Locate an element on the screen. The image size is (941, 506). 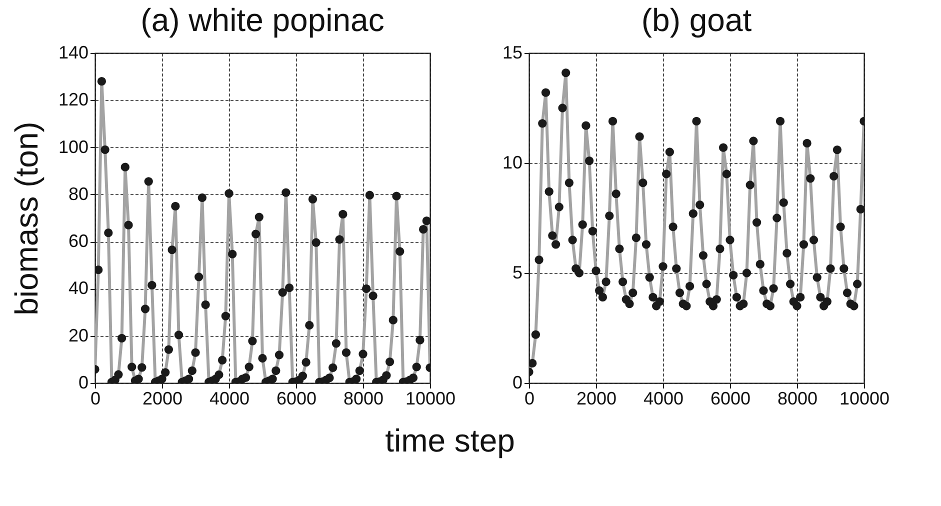
y-axis-title: biomass (ton) is located at coordinates (26, 219).